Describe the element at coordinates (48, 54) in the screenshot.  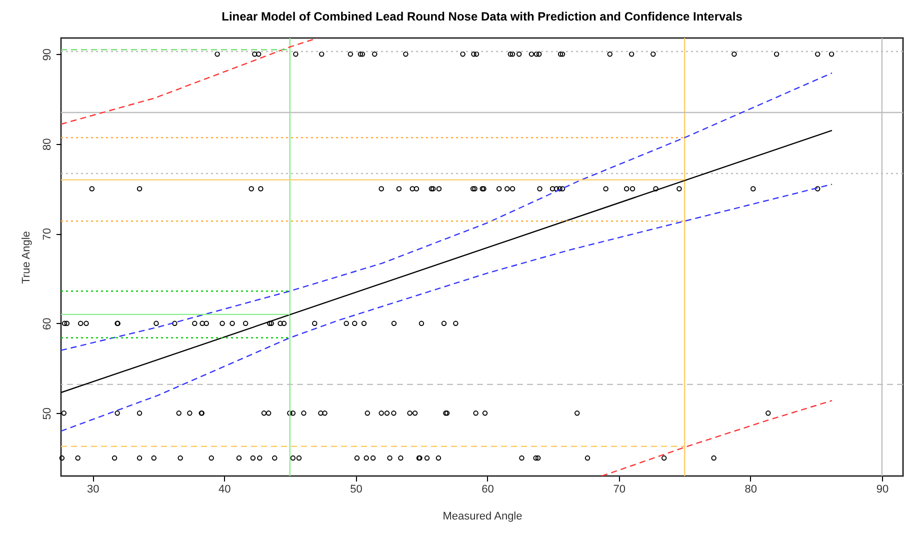
I see `y-tick-label: 90` at that location.